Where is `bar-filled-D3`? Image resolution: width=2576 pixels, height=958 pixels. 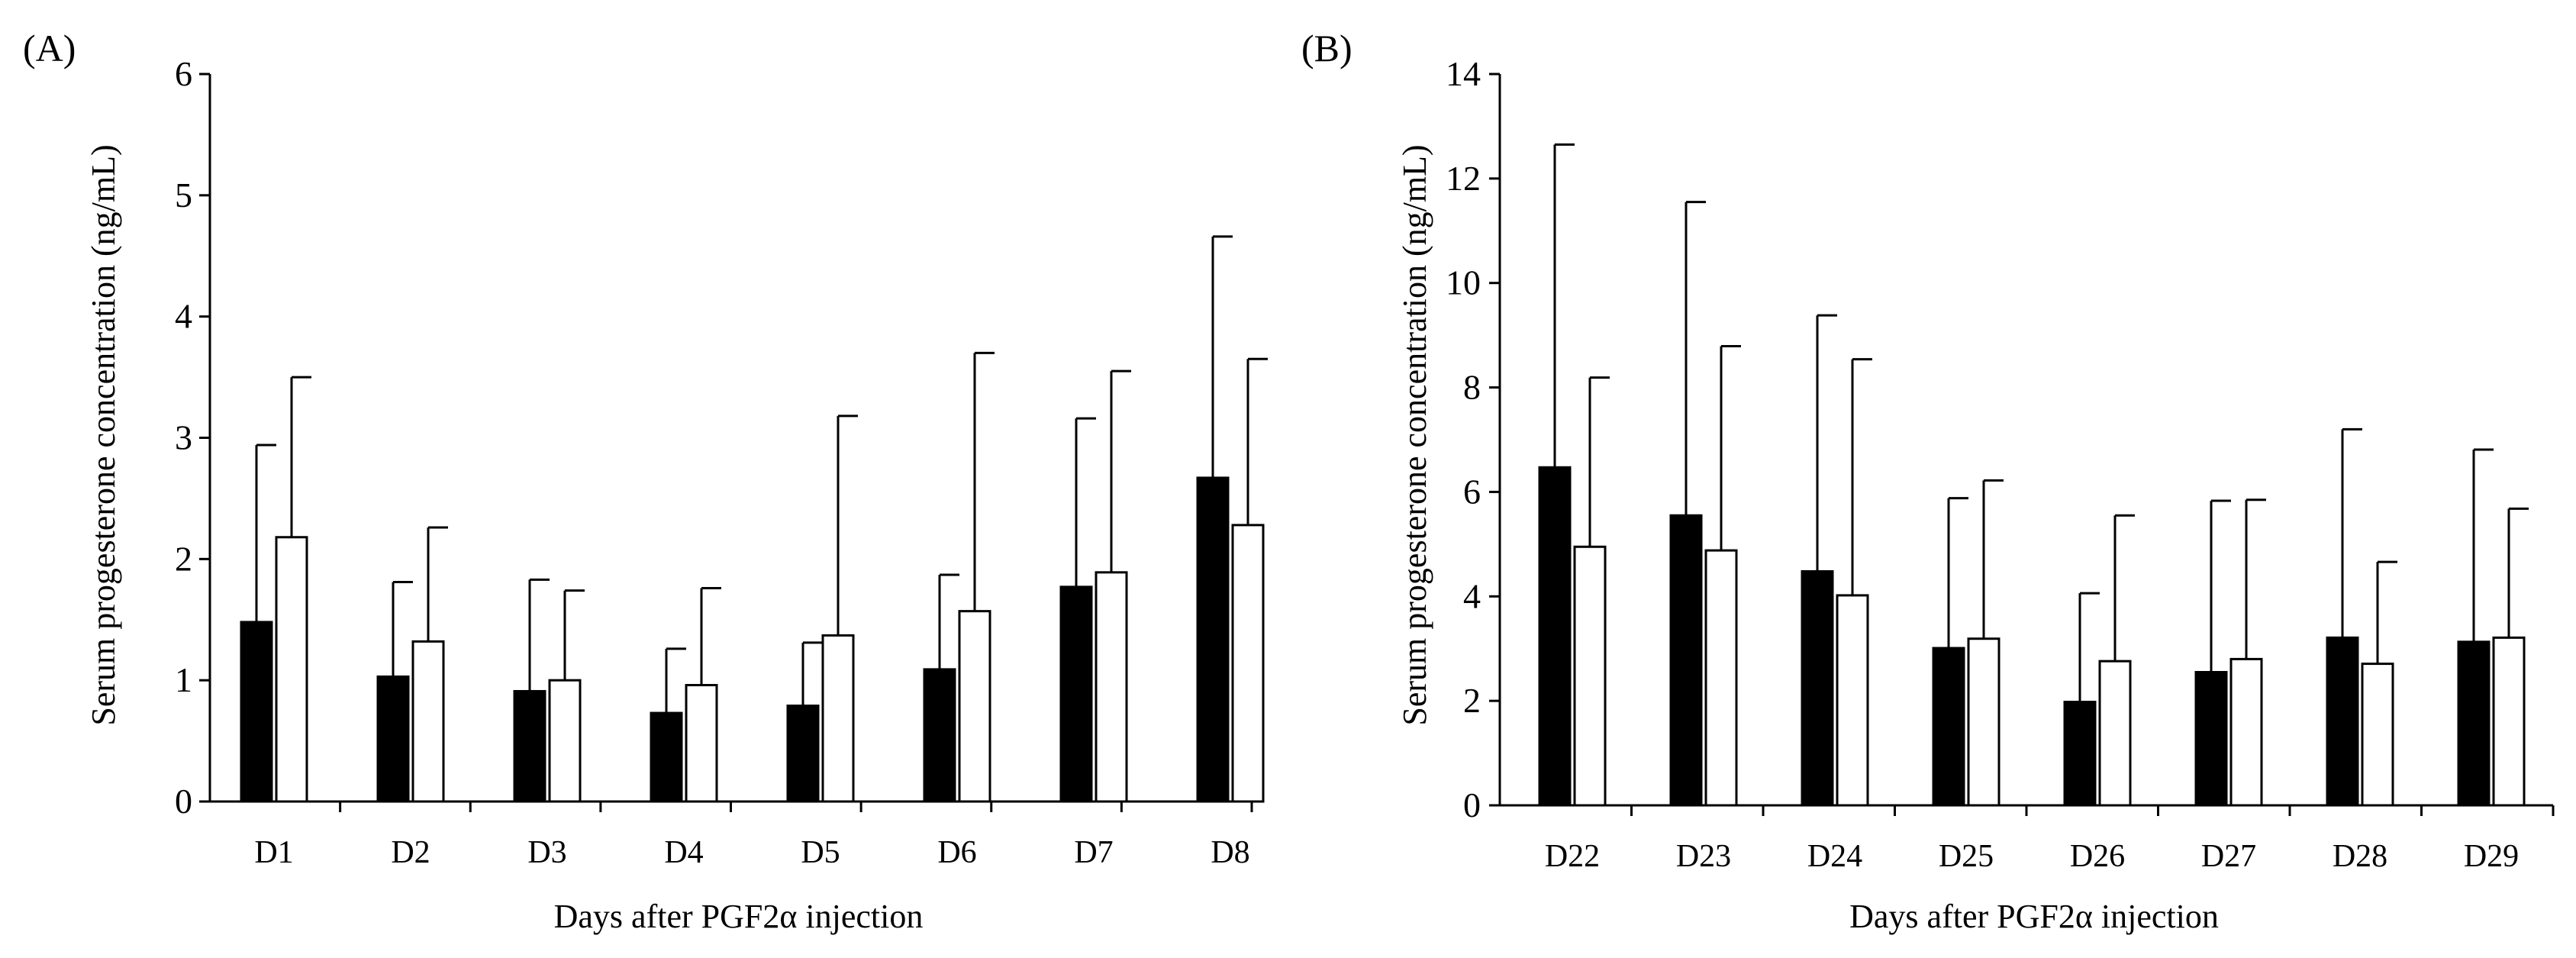 bar-filled-D3 is located at coordinates (529, 746).